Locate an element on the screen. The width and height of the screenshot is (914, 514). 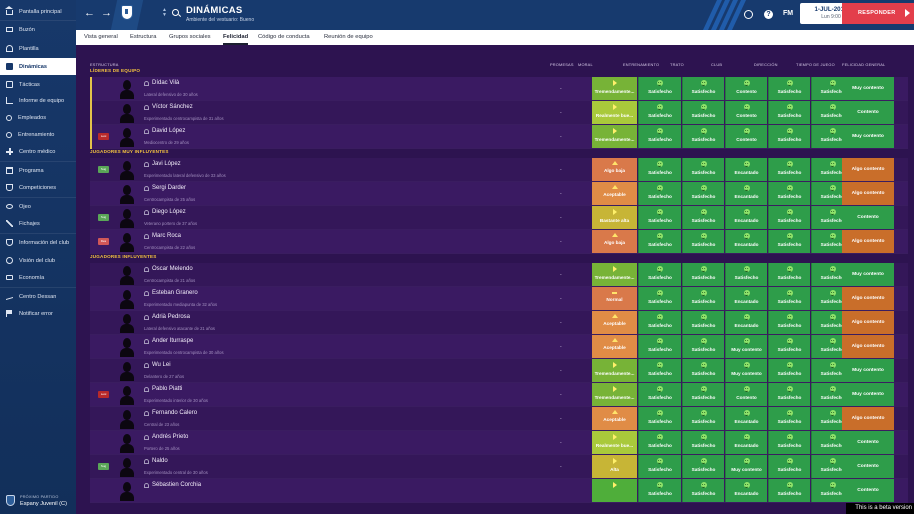
next-match-club: Espany Juvenil (C) is located at coordinates (43, 504).